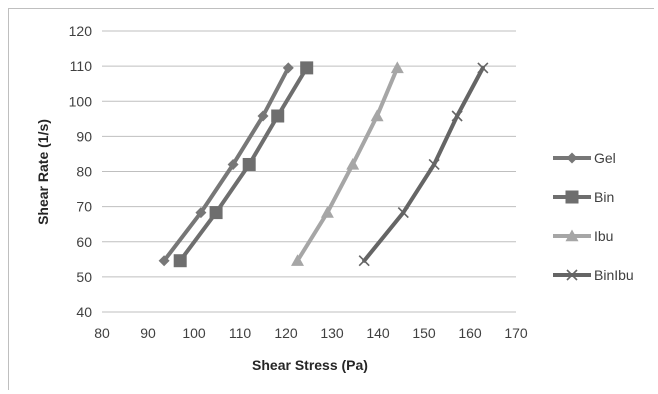  I want to click on x-tick-110: 110, so click(240, 333).